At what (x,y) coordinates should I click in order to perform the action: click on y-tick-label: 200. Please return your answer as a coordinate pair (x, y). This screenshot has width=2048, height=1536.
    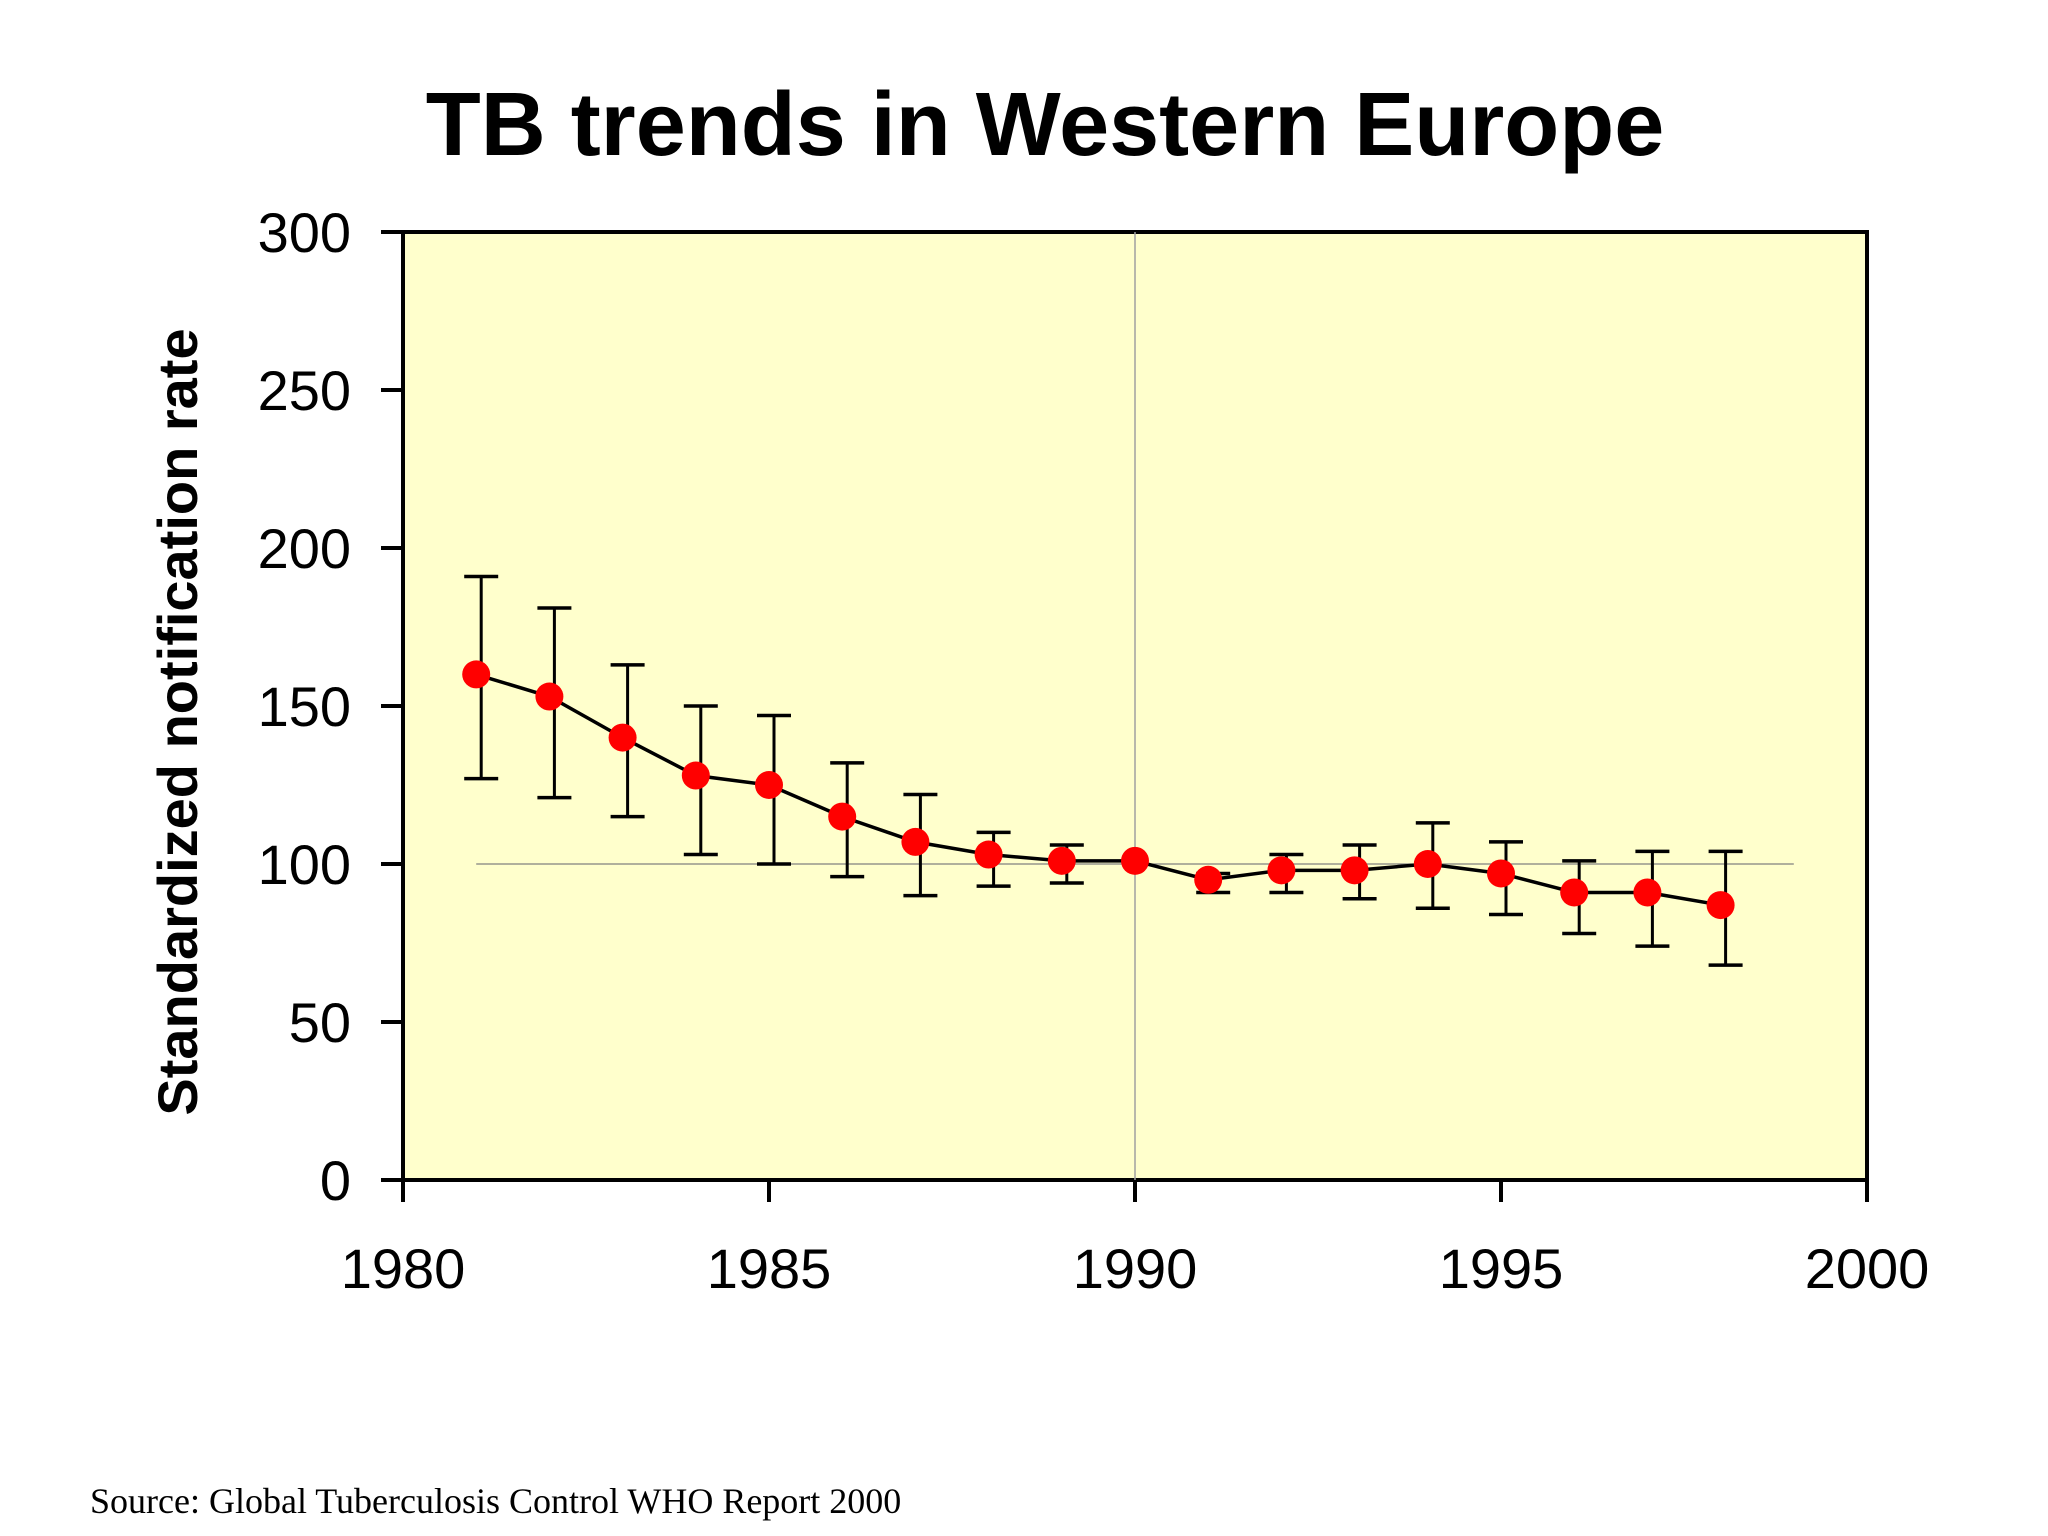
    Looking at the image, I should click on (304, 548).